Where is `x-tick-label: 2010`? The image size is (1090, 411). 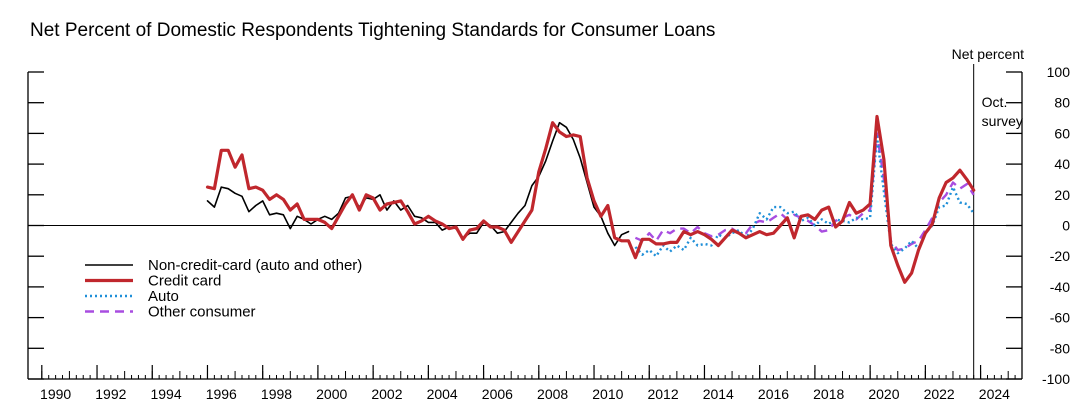
x-tick-label: 2010 is located at coordinates (607, 394).